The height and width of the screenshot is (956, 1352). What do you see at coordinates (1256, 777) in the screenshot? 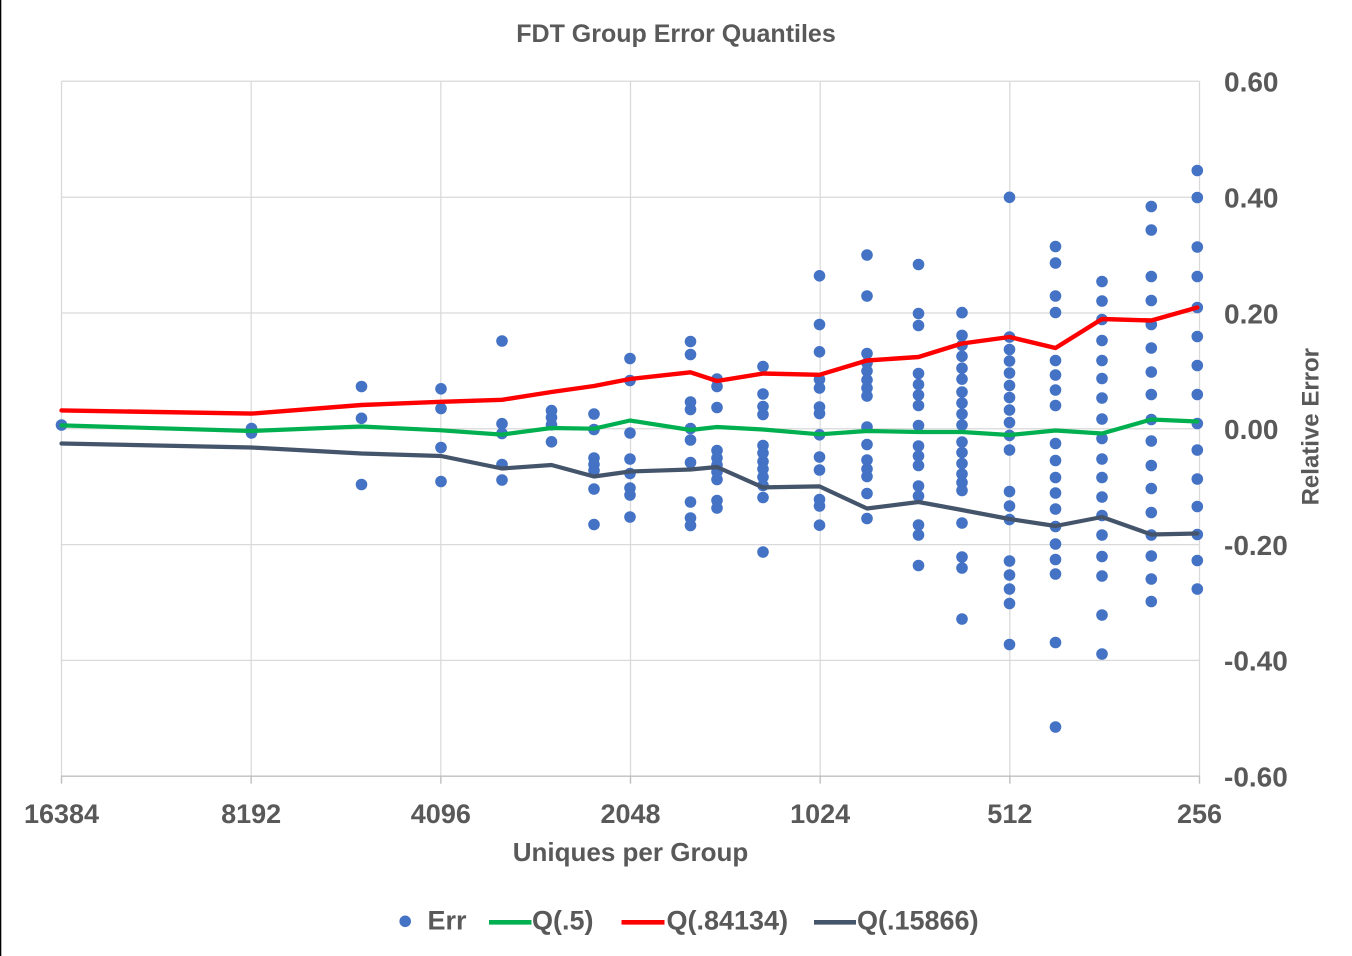
I see `svg-text: -0.60` at bounding box center [1256, 777].